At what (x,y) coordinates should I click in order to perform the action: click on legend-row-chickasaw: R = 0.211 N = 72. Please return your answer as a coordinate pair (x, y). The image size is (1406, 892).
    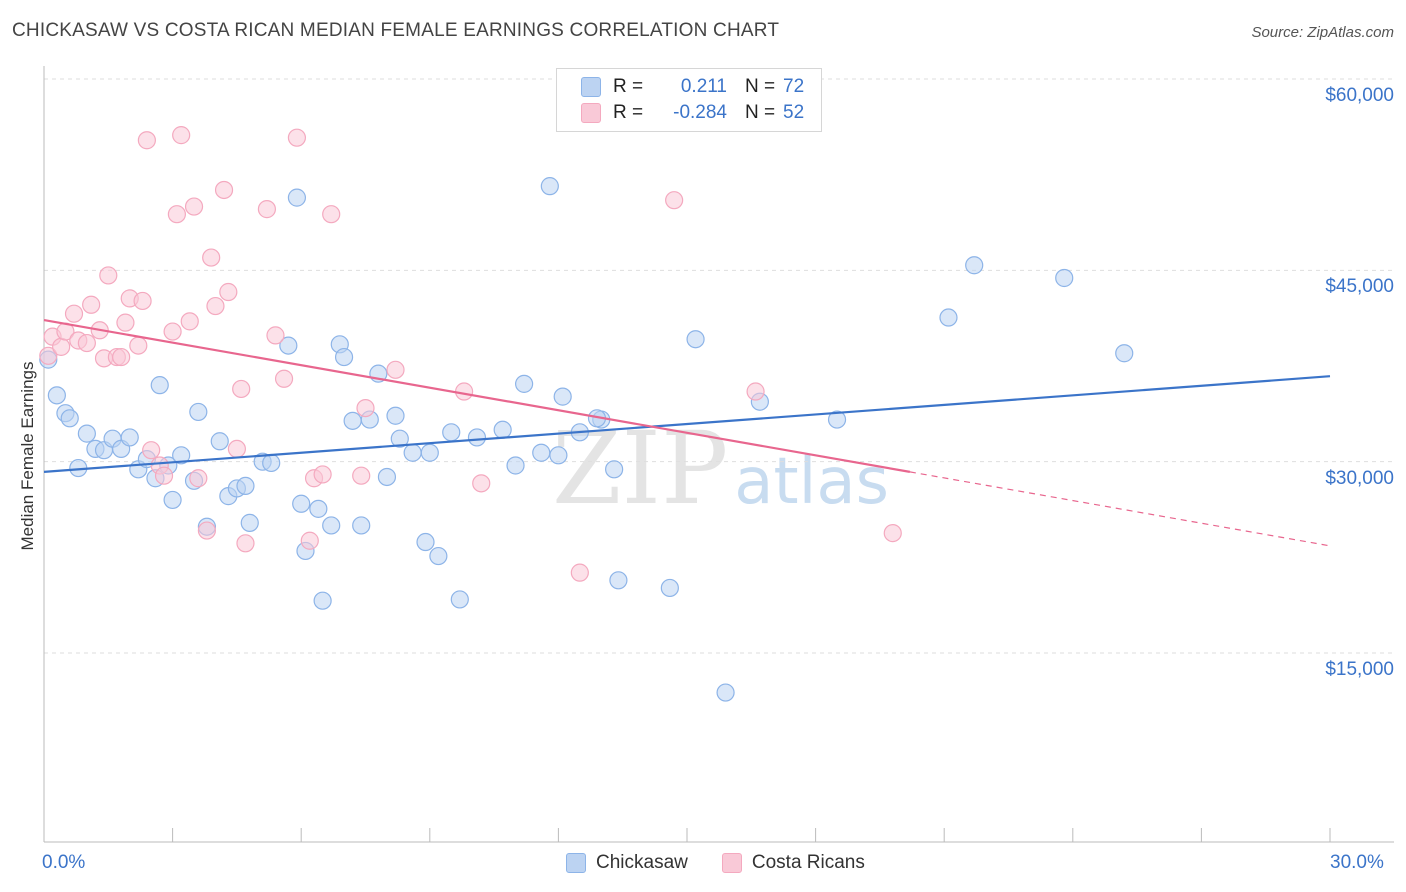
    Looking at the image, I should click on (692, 87).